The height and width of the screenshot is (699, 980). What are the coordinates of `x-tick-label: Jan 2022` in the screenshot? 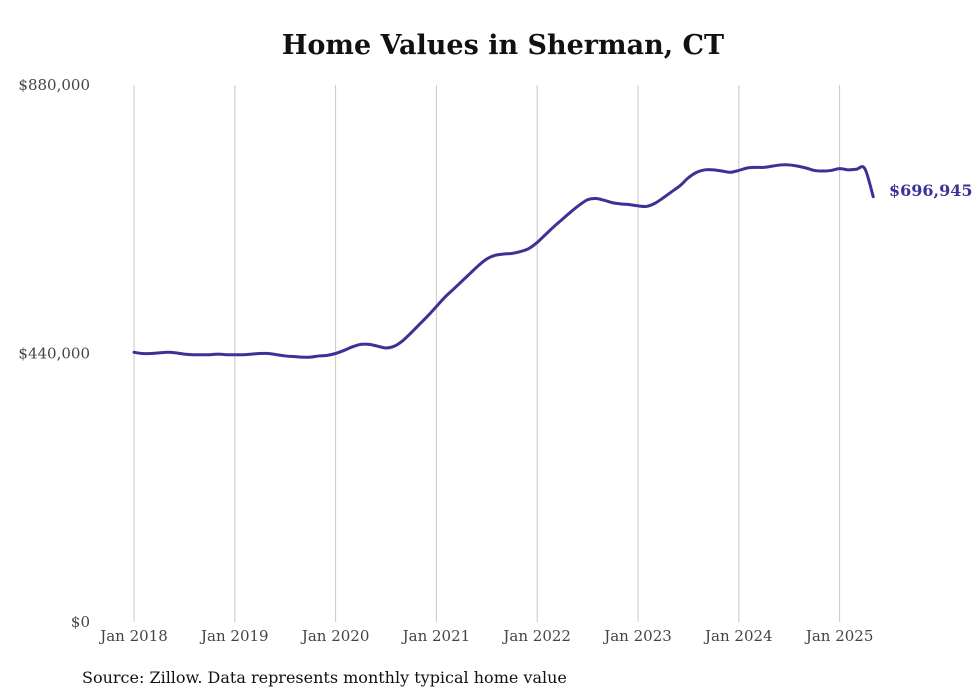 It's located at (536, 636).